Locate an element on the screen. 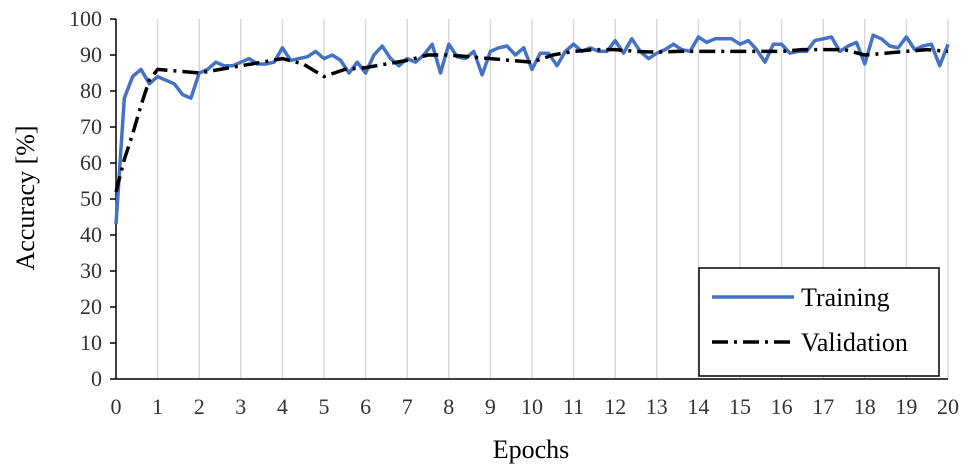  y-tick-labels: 0 10 20 30 40 50 60 70 80 90 100 is located at coordinates (85, 198).